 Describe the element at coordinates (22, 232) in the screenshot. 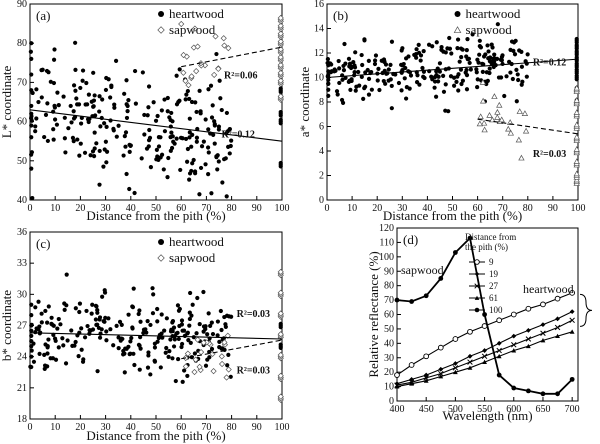

I see `panel-2-ytick-label: 36` at that location.